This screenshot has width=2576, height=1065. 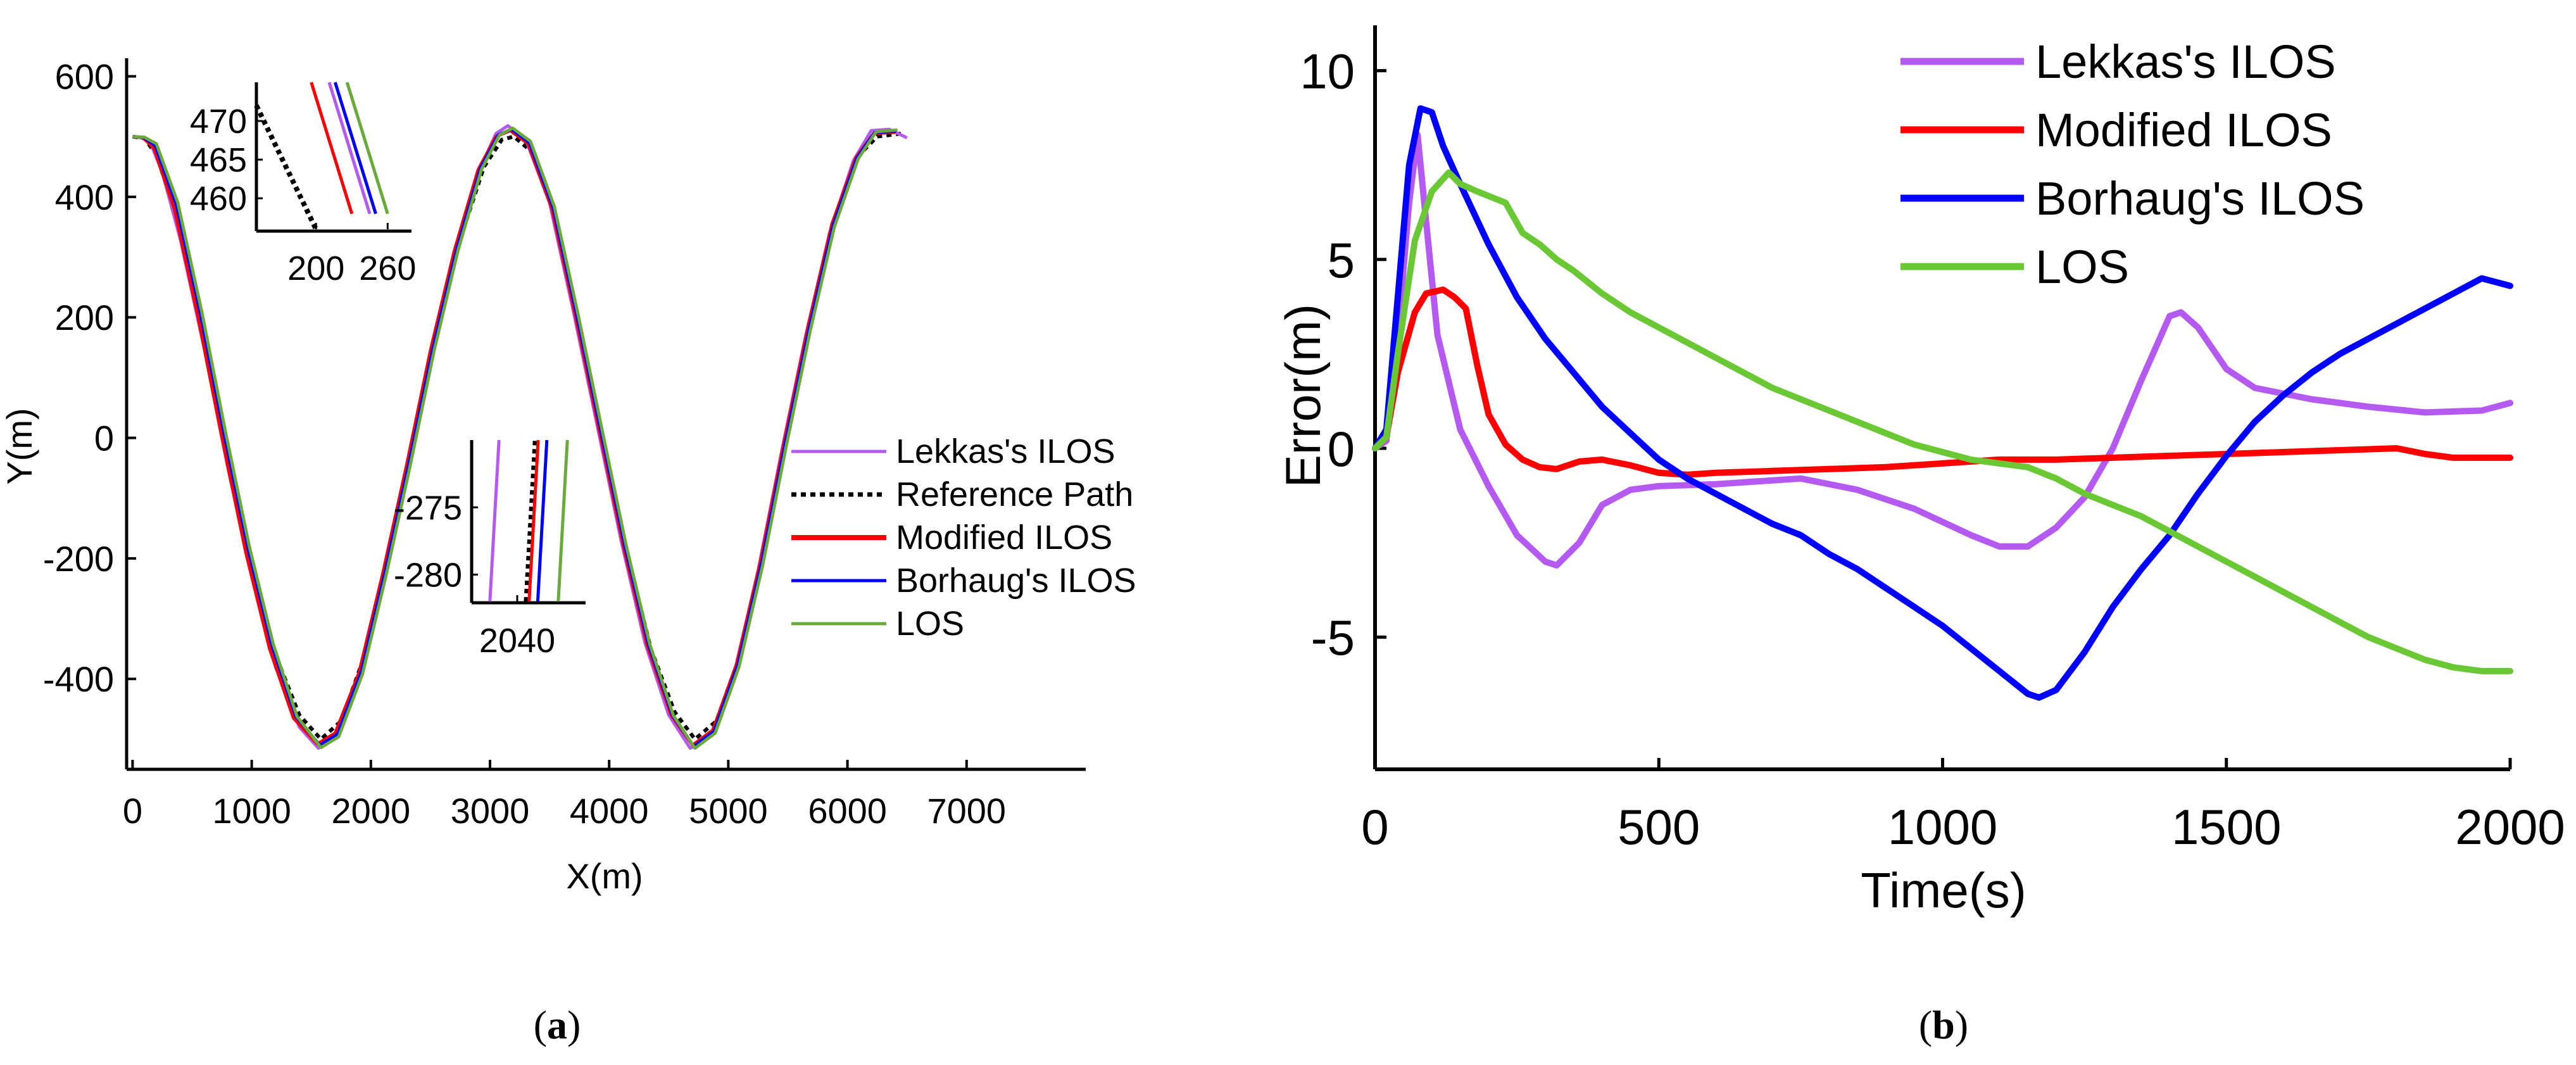 I want to click on inset-2-ytick-label: -275, so click(x=428, y=508).